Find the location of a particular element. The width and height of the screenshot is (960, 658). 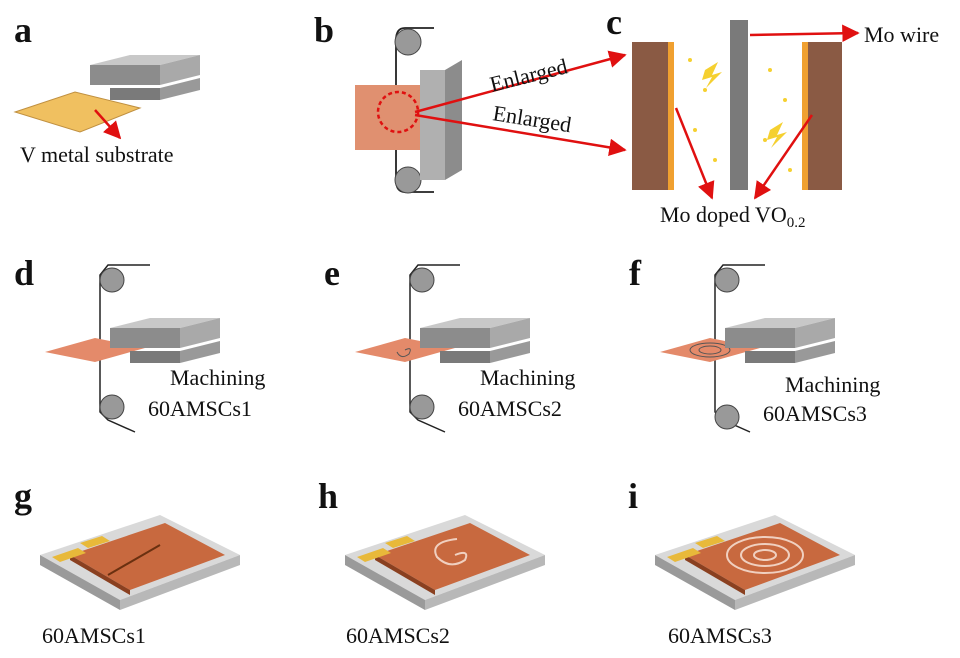

panel-label: i is located at coordinates (633, 496).